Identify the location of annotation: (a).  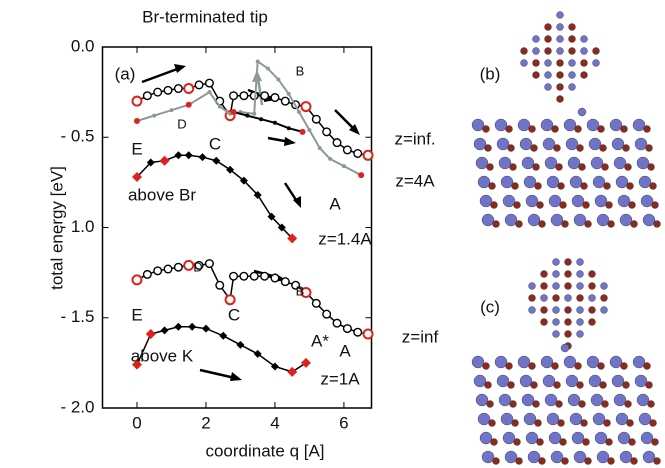
(125, 73).